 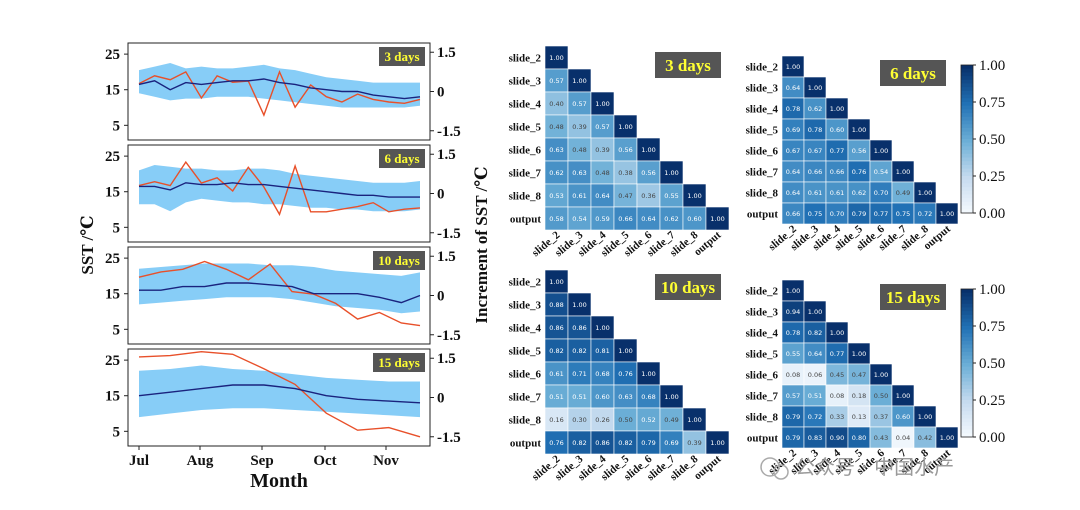 What do you see at coordinates (441, 297) in the screenshot?
I see `y-tick-label-right: 0` at bounding box center [441, 297].